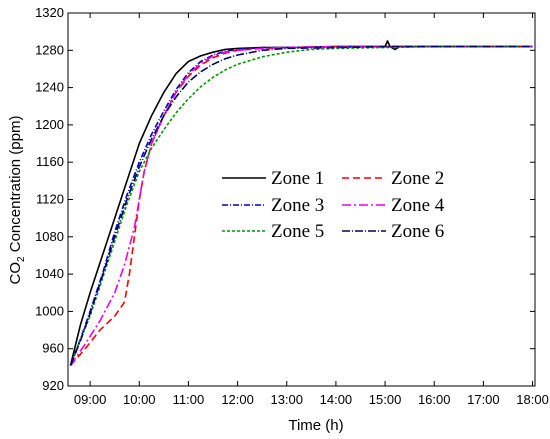  What do you see at coordinates (237, 399) in the screenshot?
I see `x-tick-label: 12:00` at bounding box center [237, 399].